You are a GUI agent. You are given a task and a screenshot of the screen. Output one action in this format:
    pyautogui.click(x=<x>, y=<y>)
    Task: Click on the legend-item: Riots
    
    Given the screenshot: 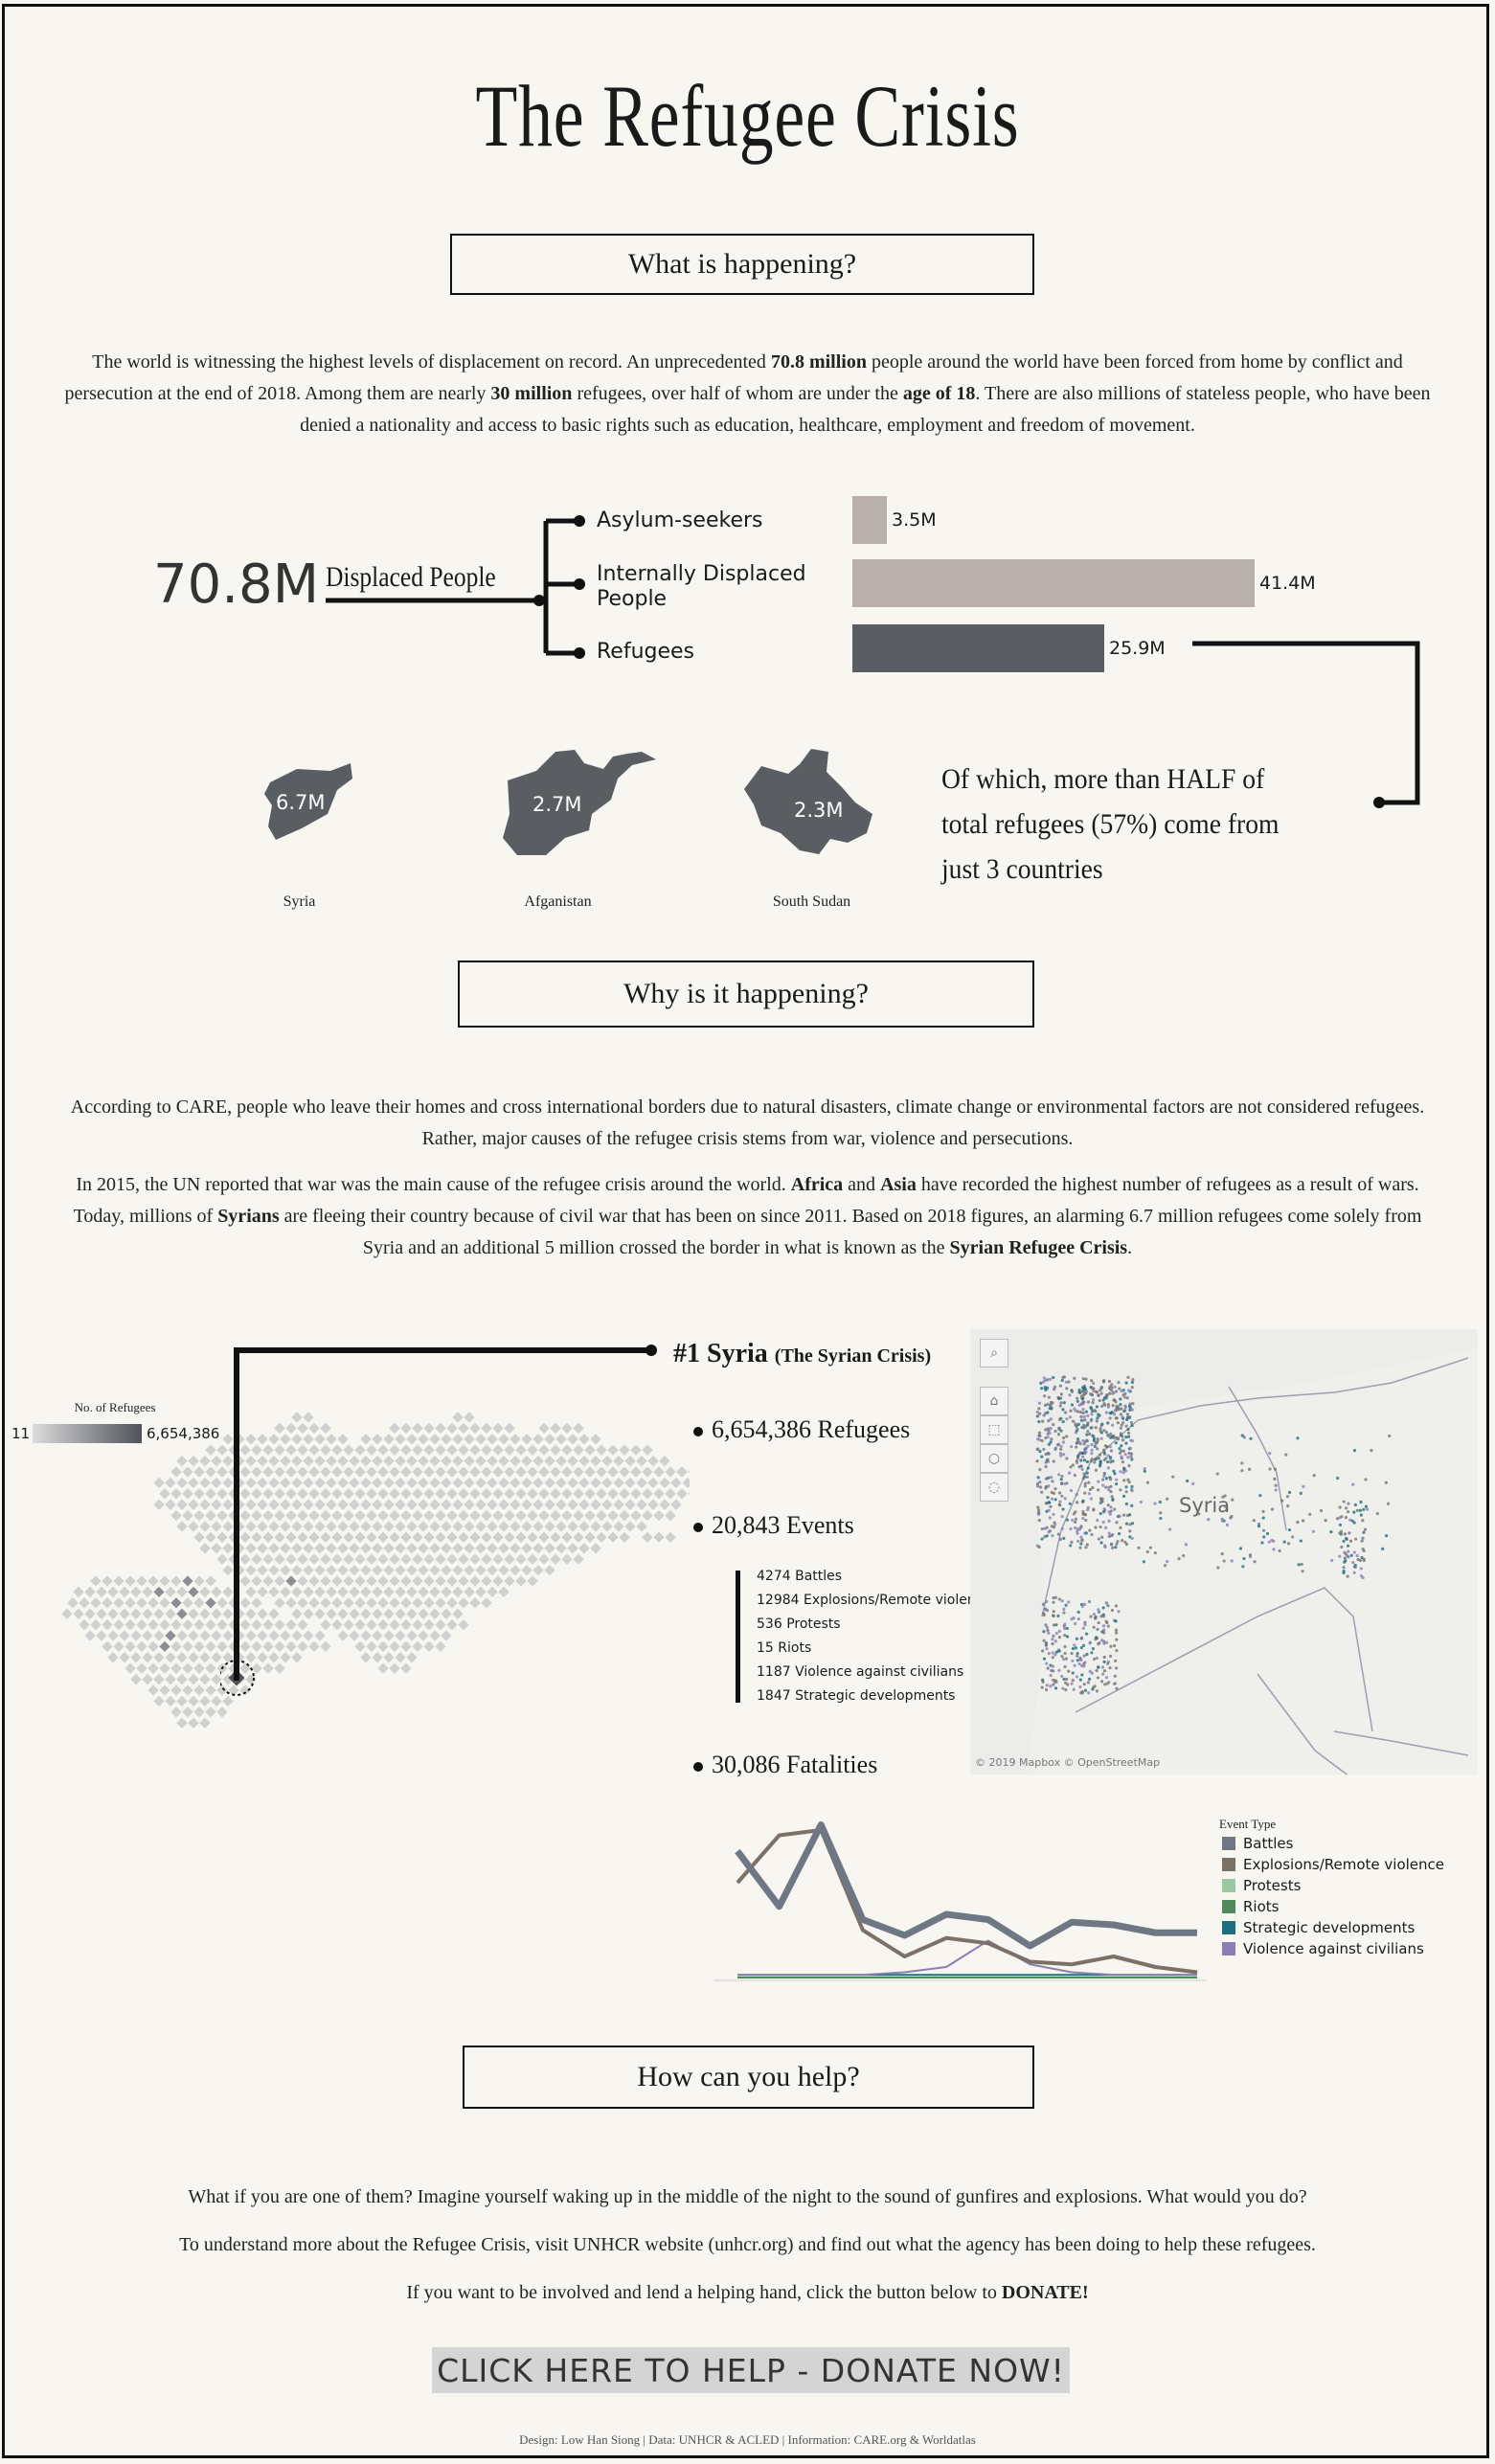 What is the action you would take?
    pyautogui.click(x=1333, y=1906)
    